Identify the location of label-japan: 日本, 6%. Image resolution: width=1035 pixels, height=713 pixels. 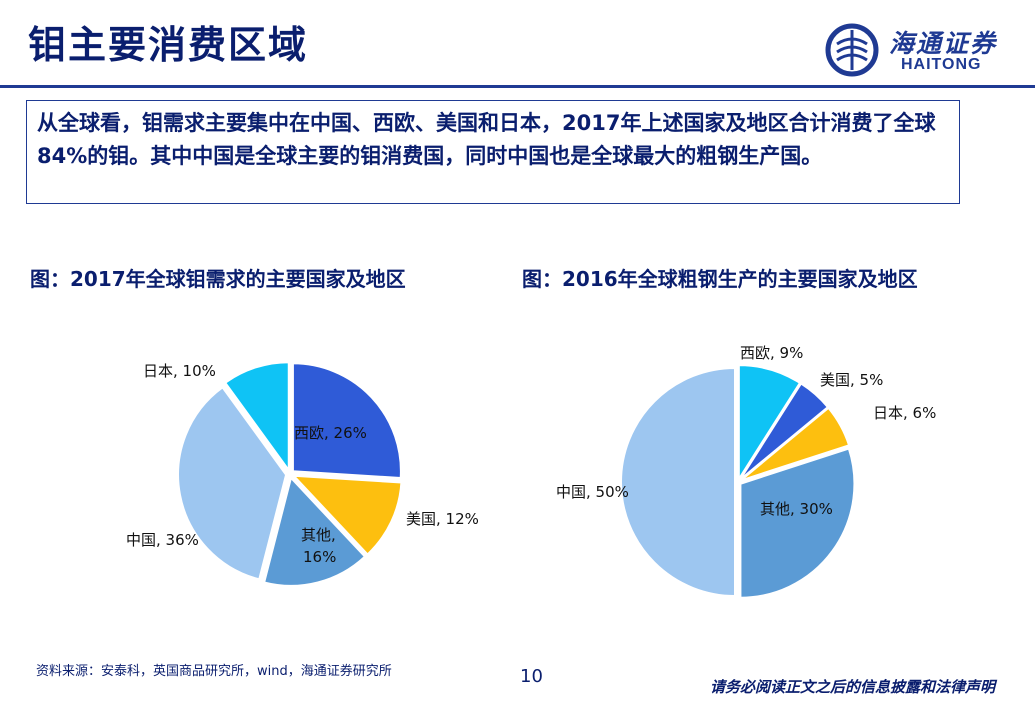
(904, 413).